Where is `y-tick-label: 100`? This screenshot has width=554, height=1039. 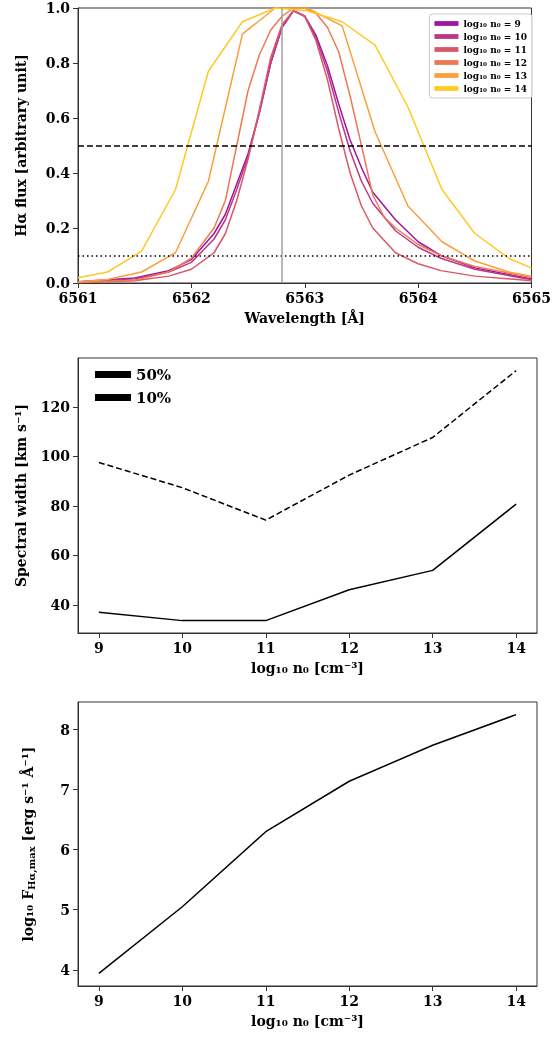
y-tick-label: 100 is located at coordinates (55, 456).